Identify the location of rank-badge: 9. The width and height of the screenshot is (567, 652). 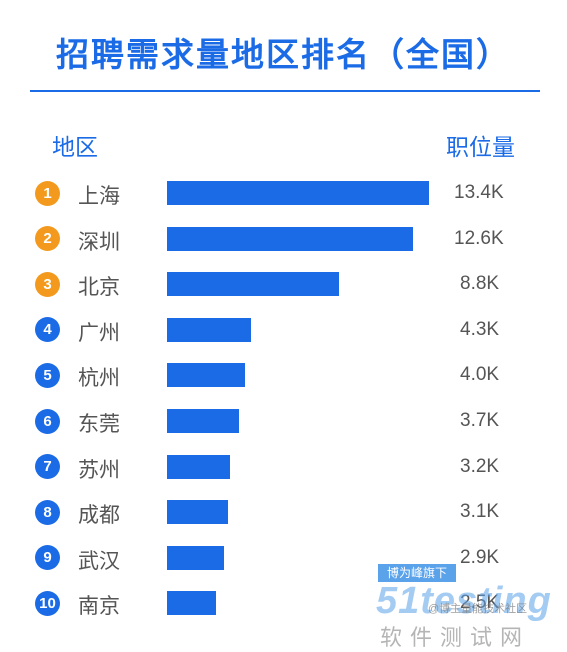
(47, 558).